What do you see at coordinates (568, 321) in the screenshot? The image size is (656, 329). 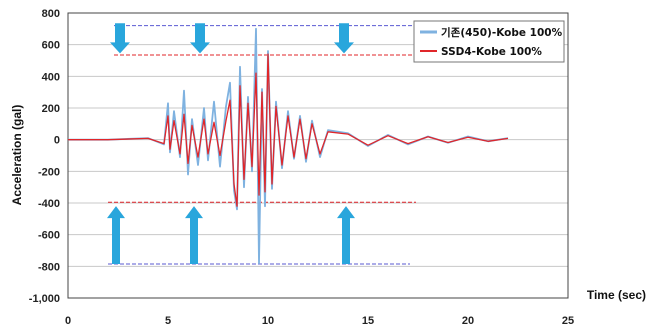 I see `x-tick-label: 25` at bounding box center [568, 321].